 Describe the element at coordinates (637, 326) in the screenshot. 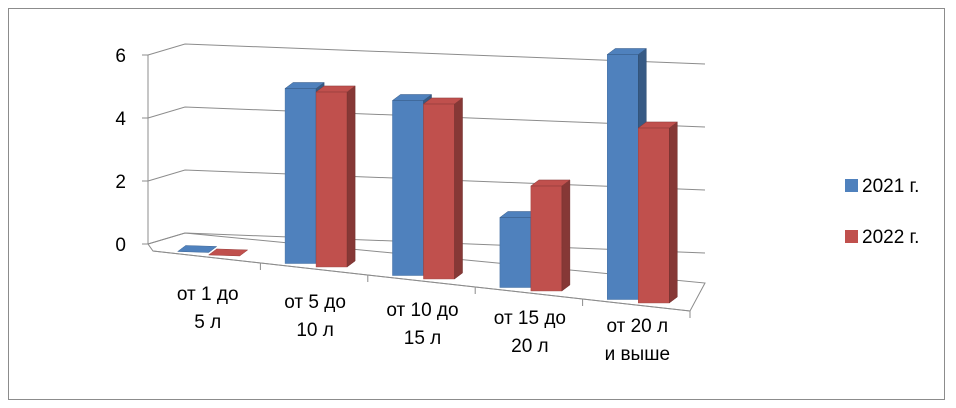

I see `x-tick-label: от 20 л` at that location.